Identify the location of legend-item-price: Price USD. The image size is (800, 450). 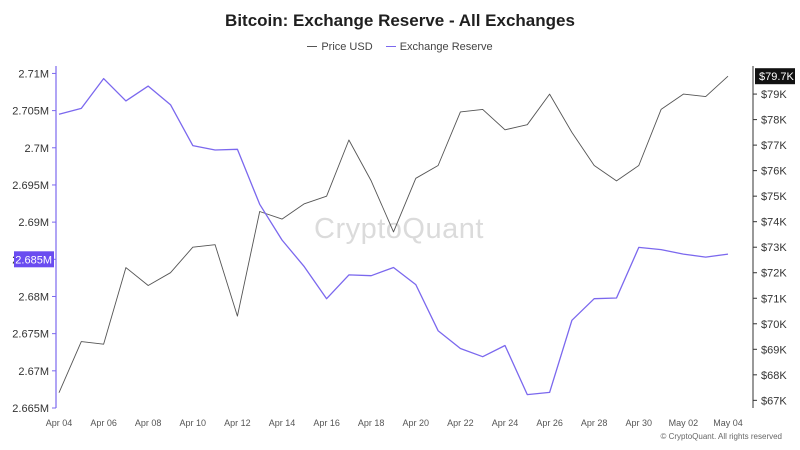
(340, 46).